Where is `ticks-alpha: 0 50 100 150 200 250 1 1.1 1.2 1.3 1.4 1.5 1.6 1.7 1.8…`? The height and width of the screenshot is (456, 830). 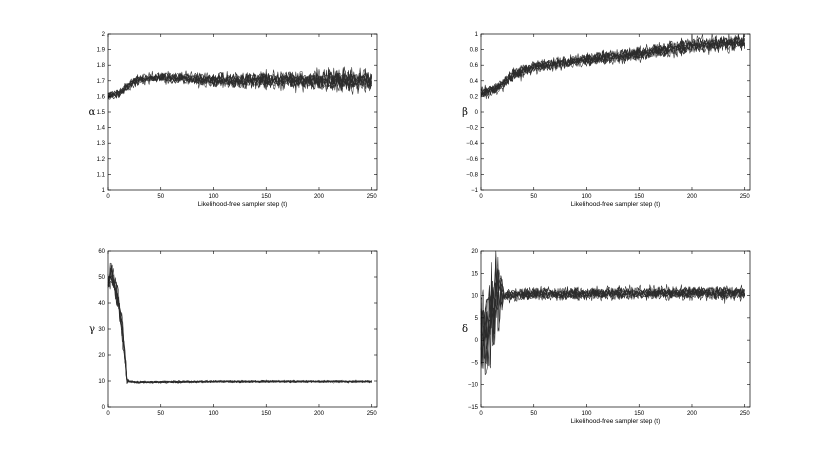 ticks-alpha: 0 50 100 150 200 250 1 1.1 1.2 1.3 1.4 1.5 1.6 1.7 1.8… is located at coordinates (237, 116).